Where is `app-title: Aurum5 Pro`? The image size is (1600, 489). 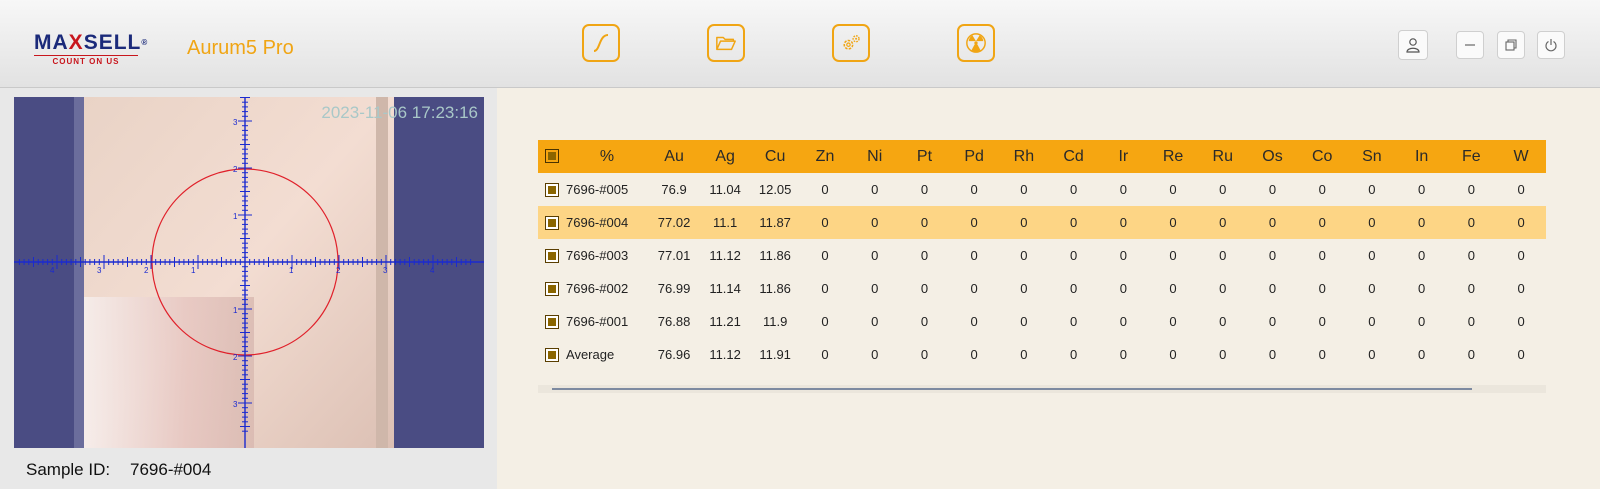
app-title: Aurum5 Pro is located at coordinates (240, 48).